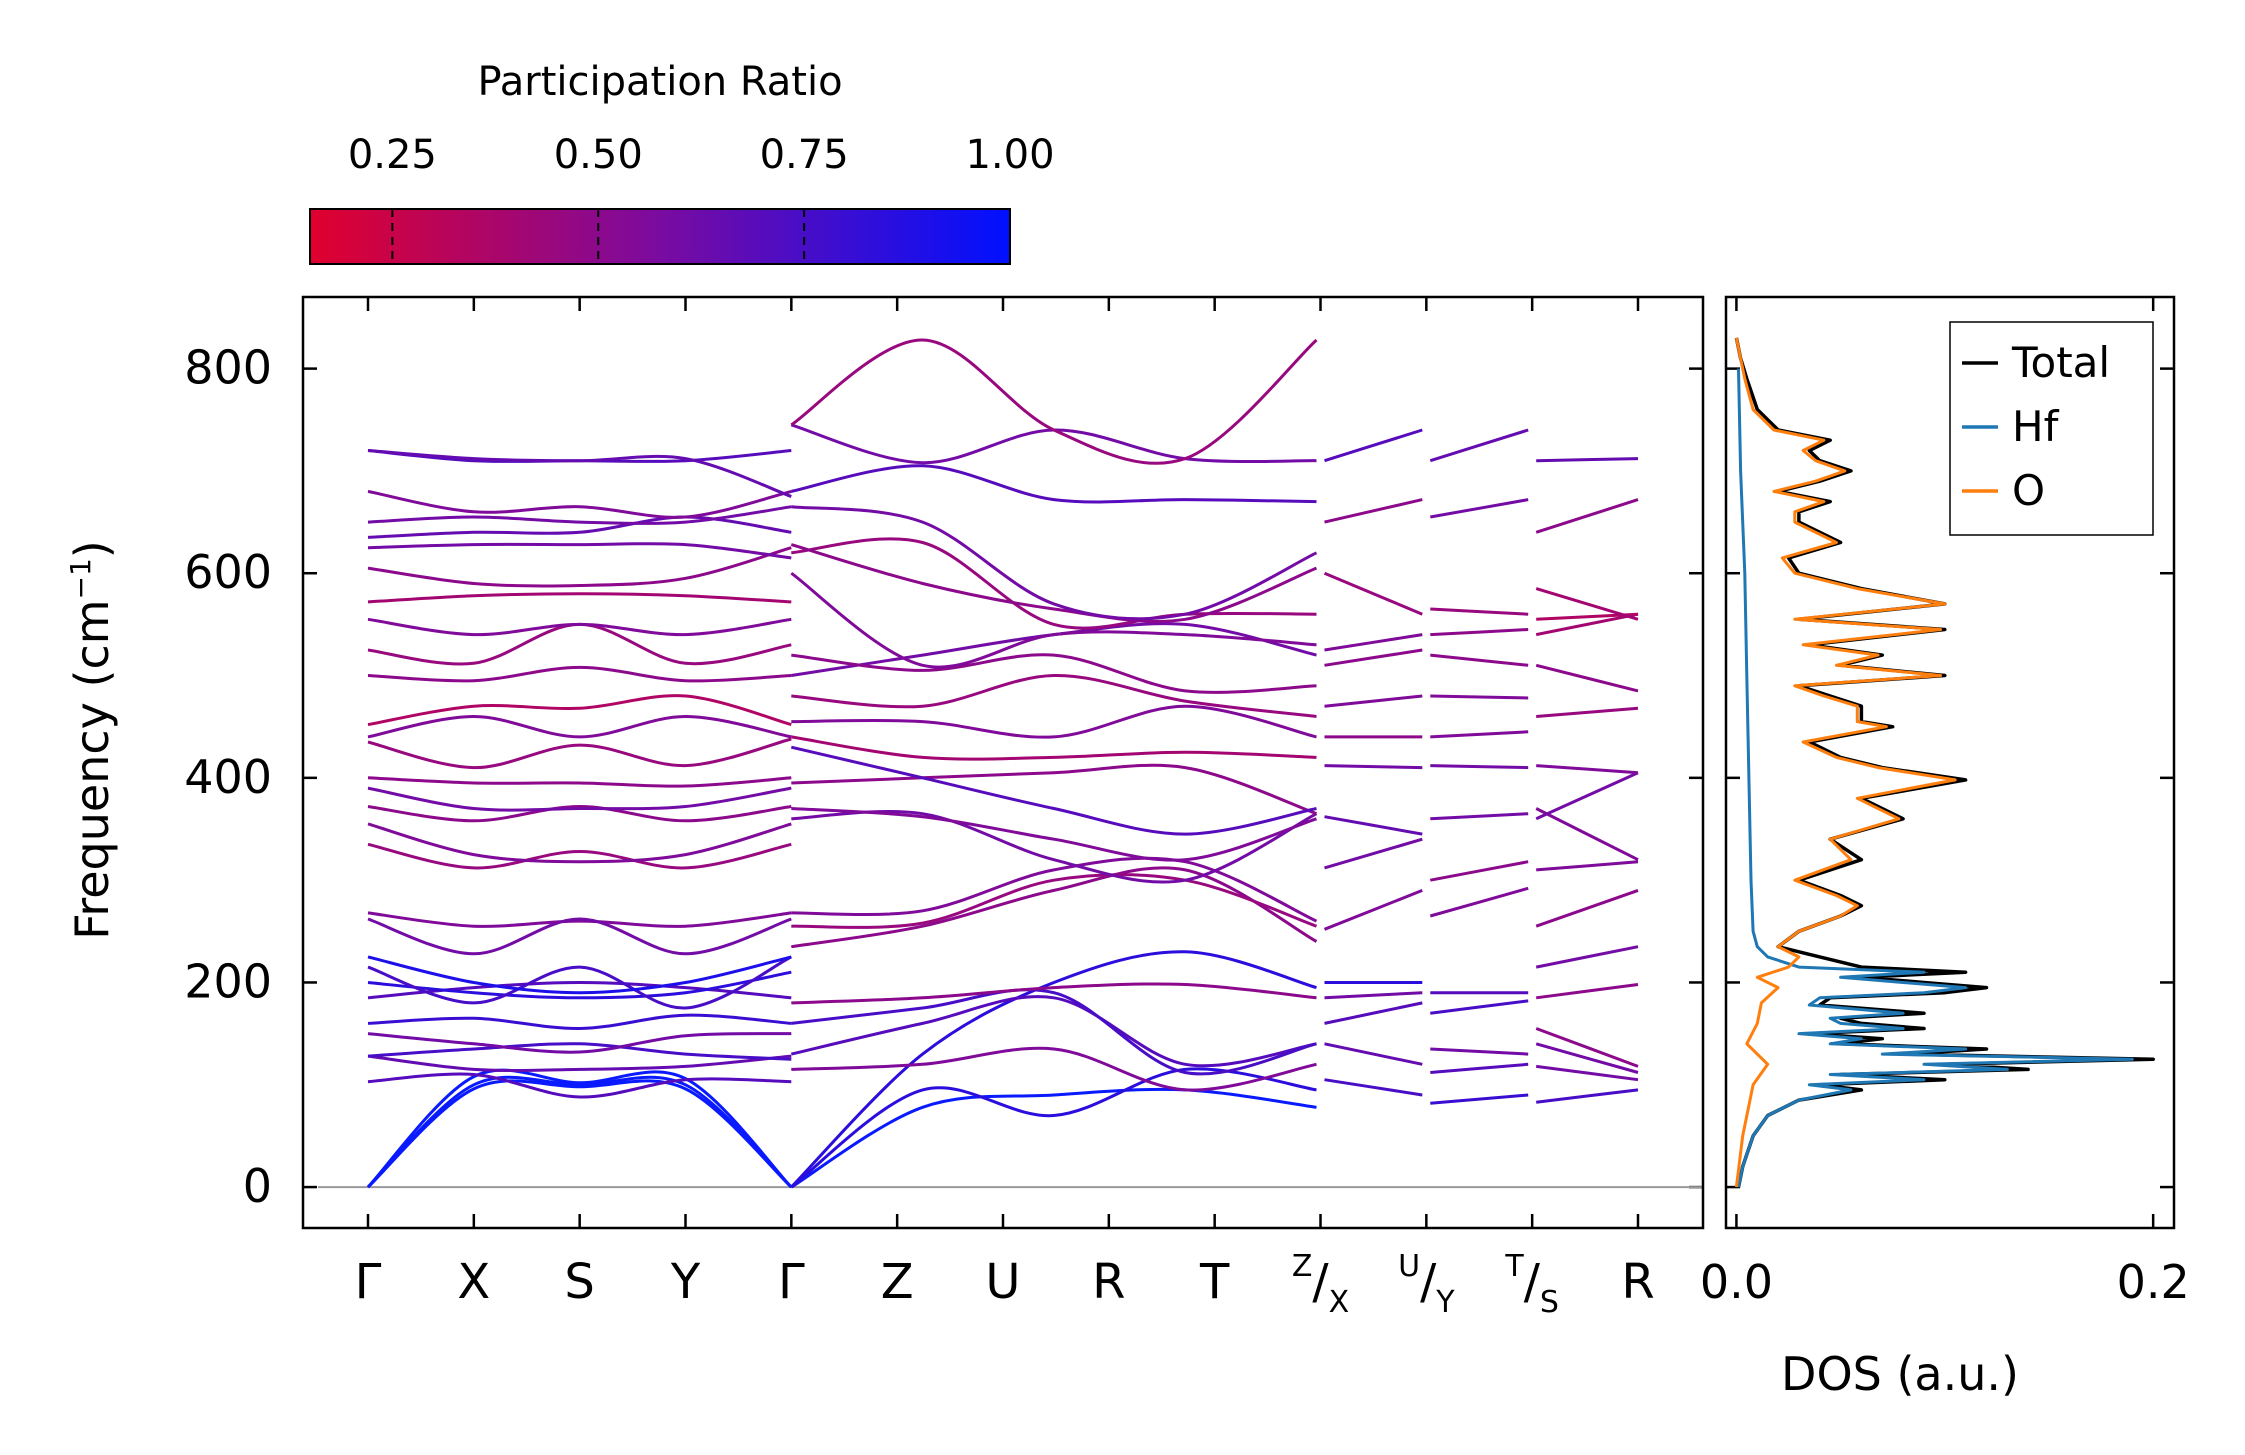 This screenshot has height=1455, width=2245. I want to click on dos-plot-frame, so click(1950, 762).